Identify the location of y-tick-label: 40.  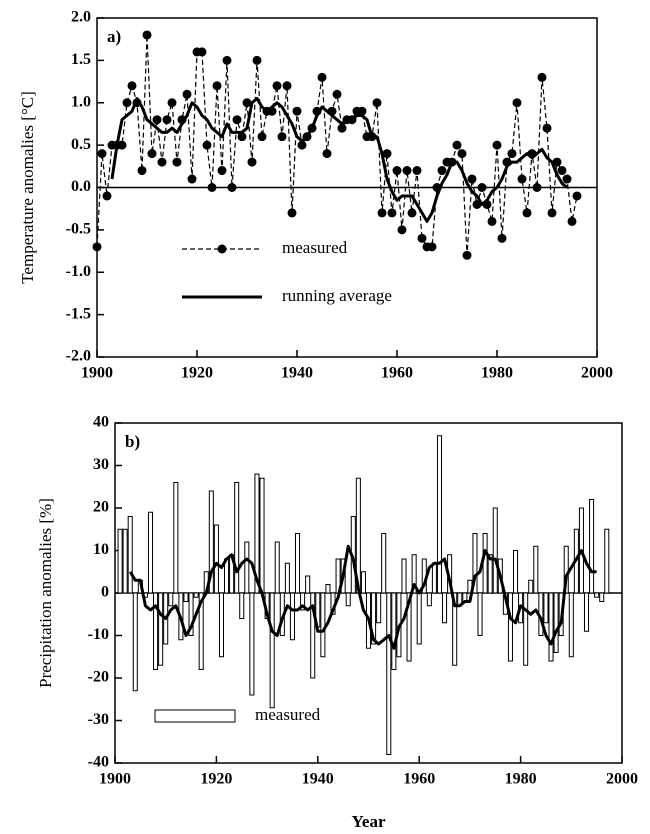
(101, 422).